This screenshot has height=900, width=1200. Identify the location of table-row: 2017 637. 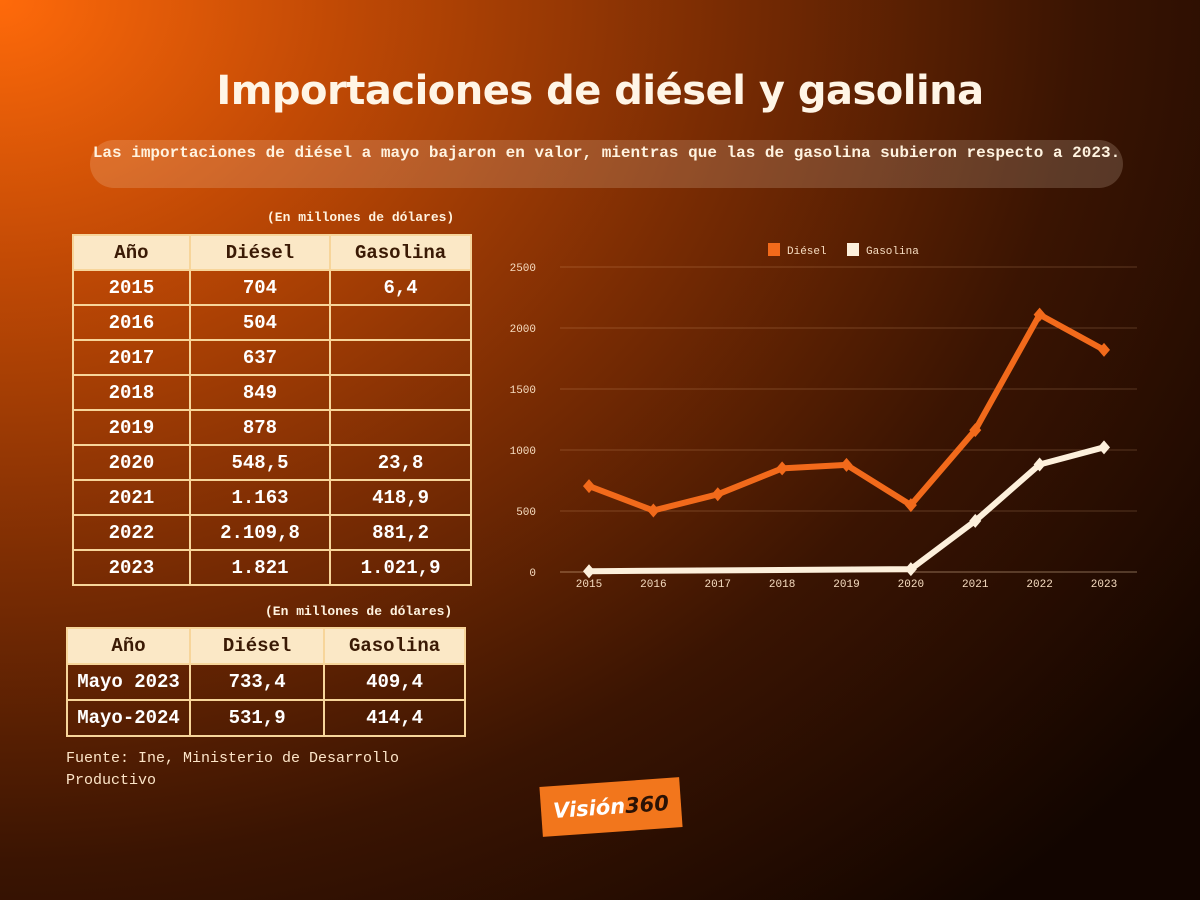
(272, 357).